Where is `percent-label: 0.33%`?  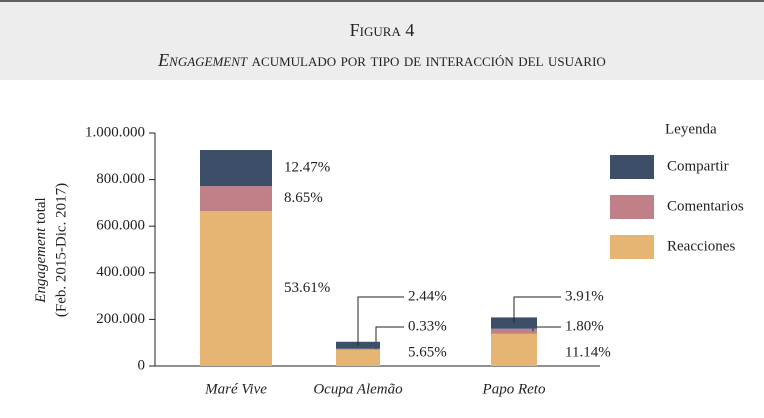 percent-label: 0.33% is located at coordinates (427, 326).